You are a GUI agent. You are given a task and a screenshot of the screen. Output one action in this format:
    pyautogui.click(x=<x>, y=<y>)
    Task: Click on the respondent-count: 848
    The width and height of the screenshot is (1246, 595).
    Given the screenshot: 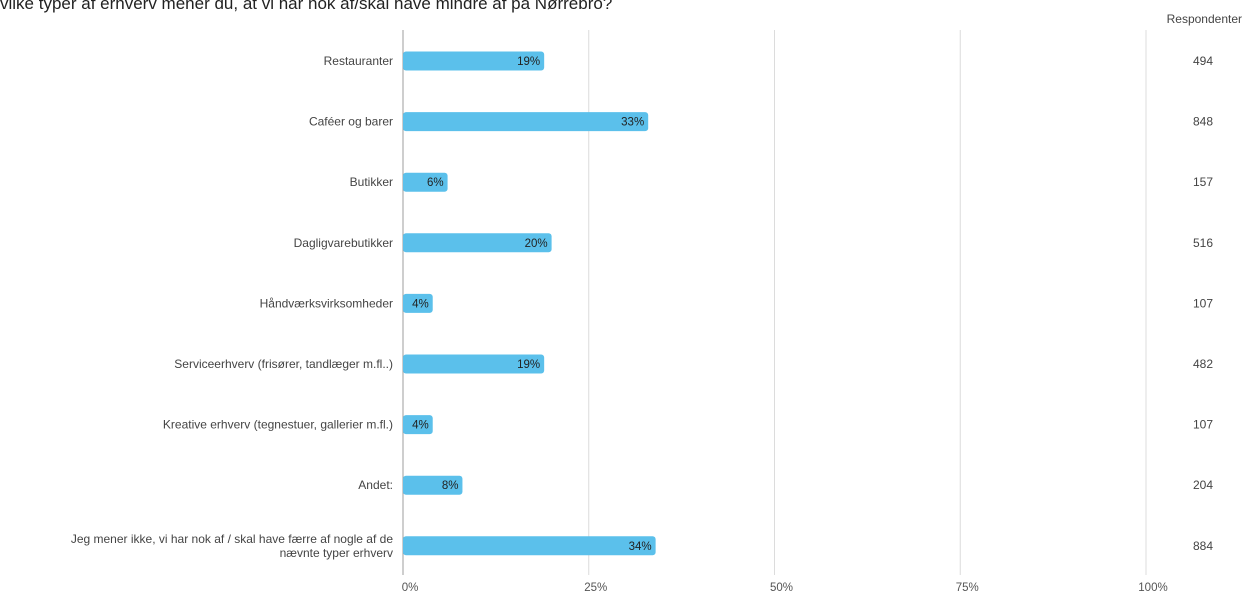 What is the action you would take?
    pyautogui.click(x=1203, y=122)
    